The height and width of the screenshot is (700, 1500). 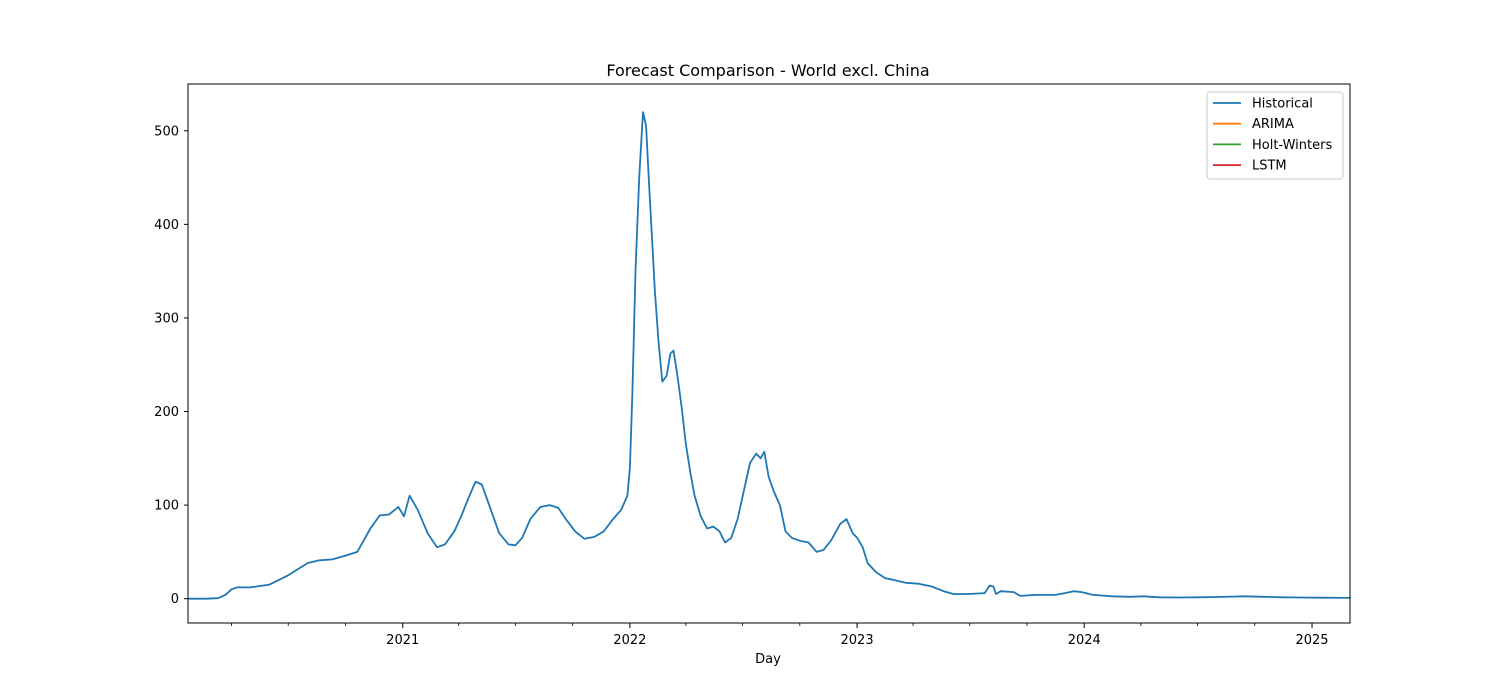 I want to click on x-tick-label: 2021, so click(x=402, y=640).